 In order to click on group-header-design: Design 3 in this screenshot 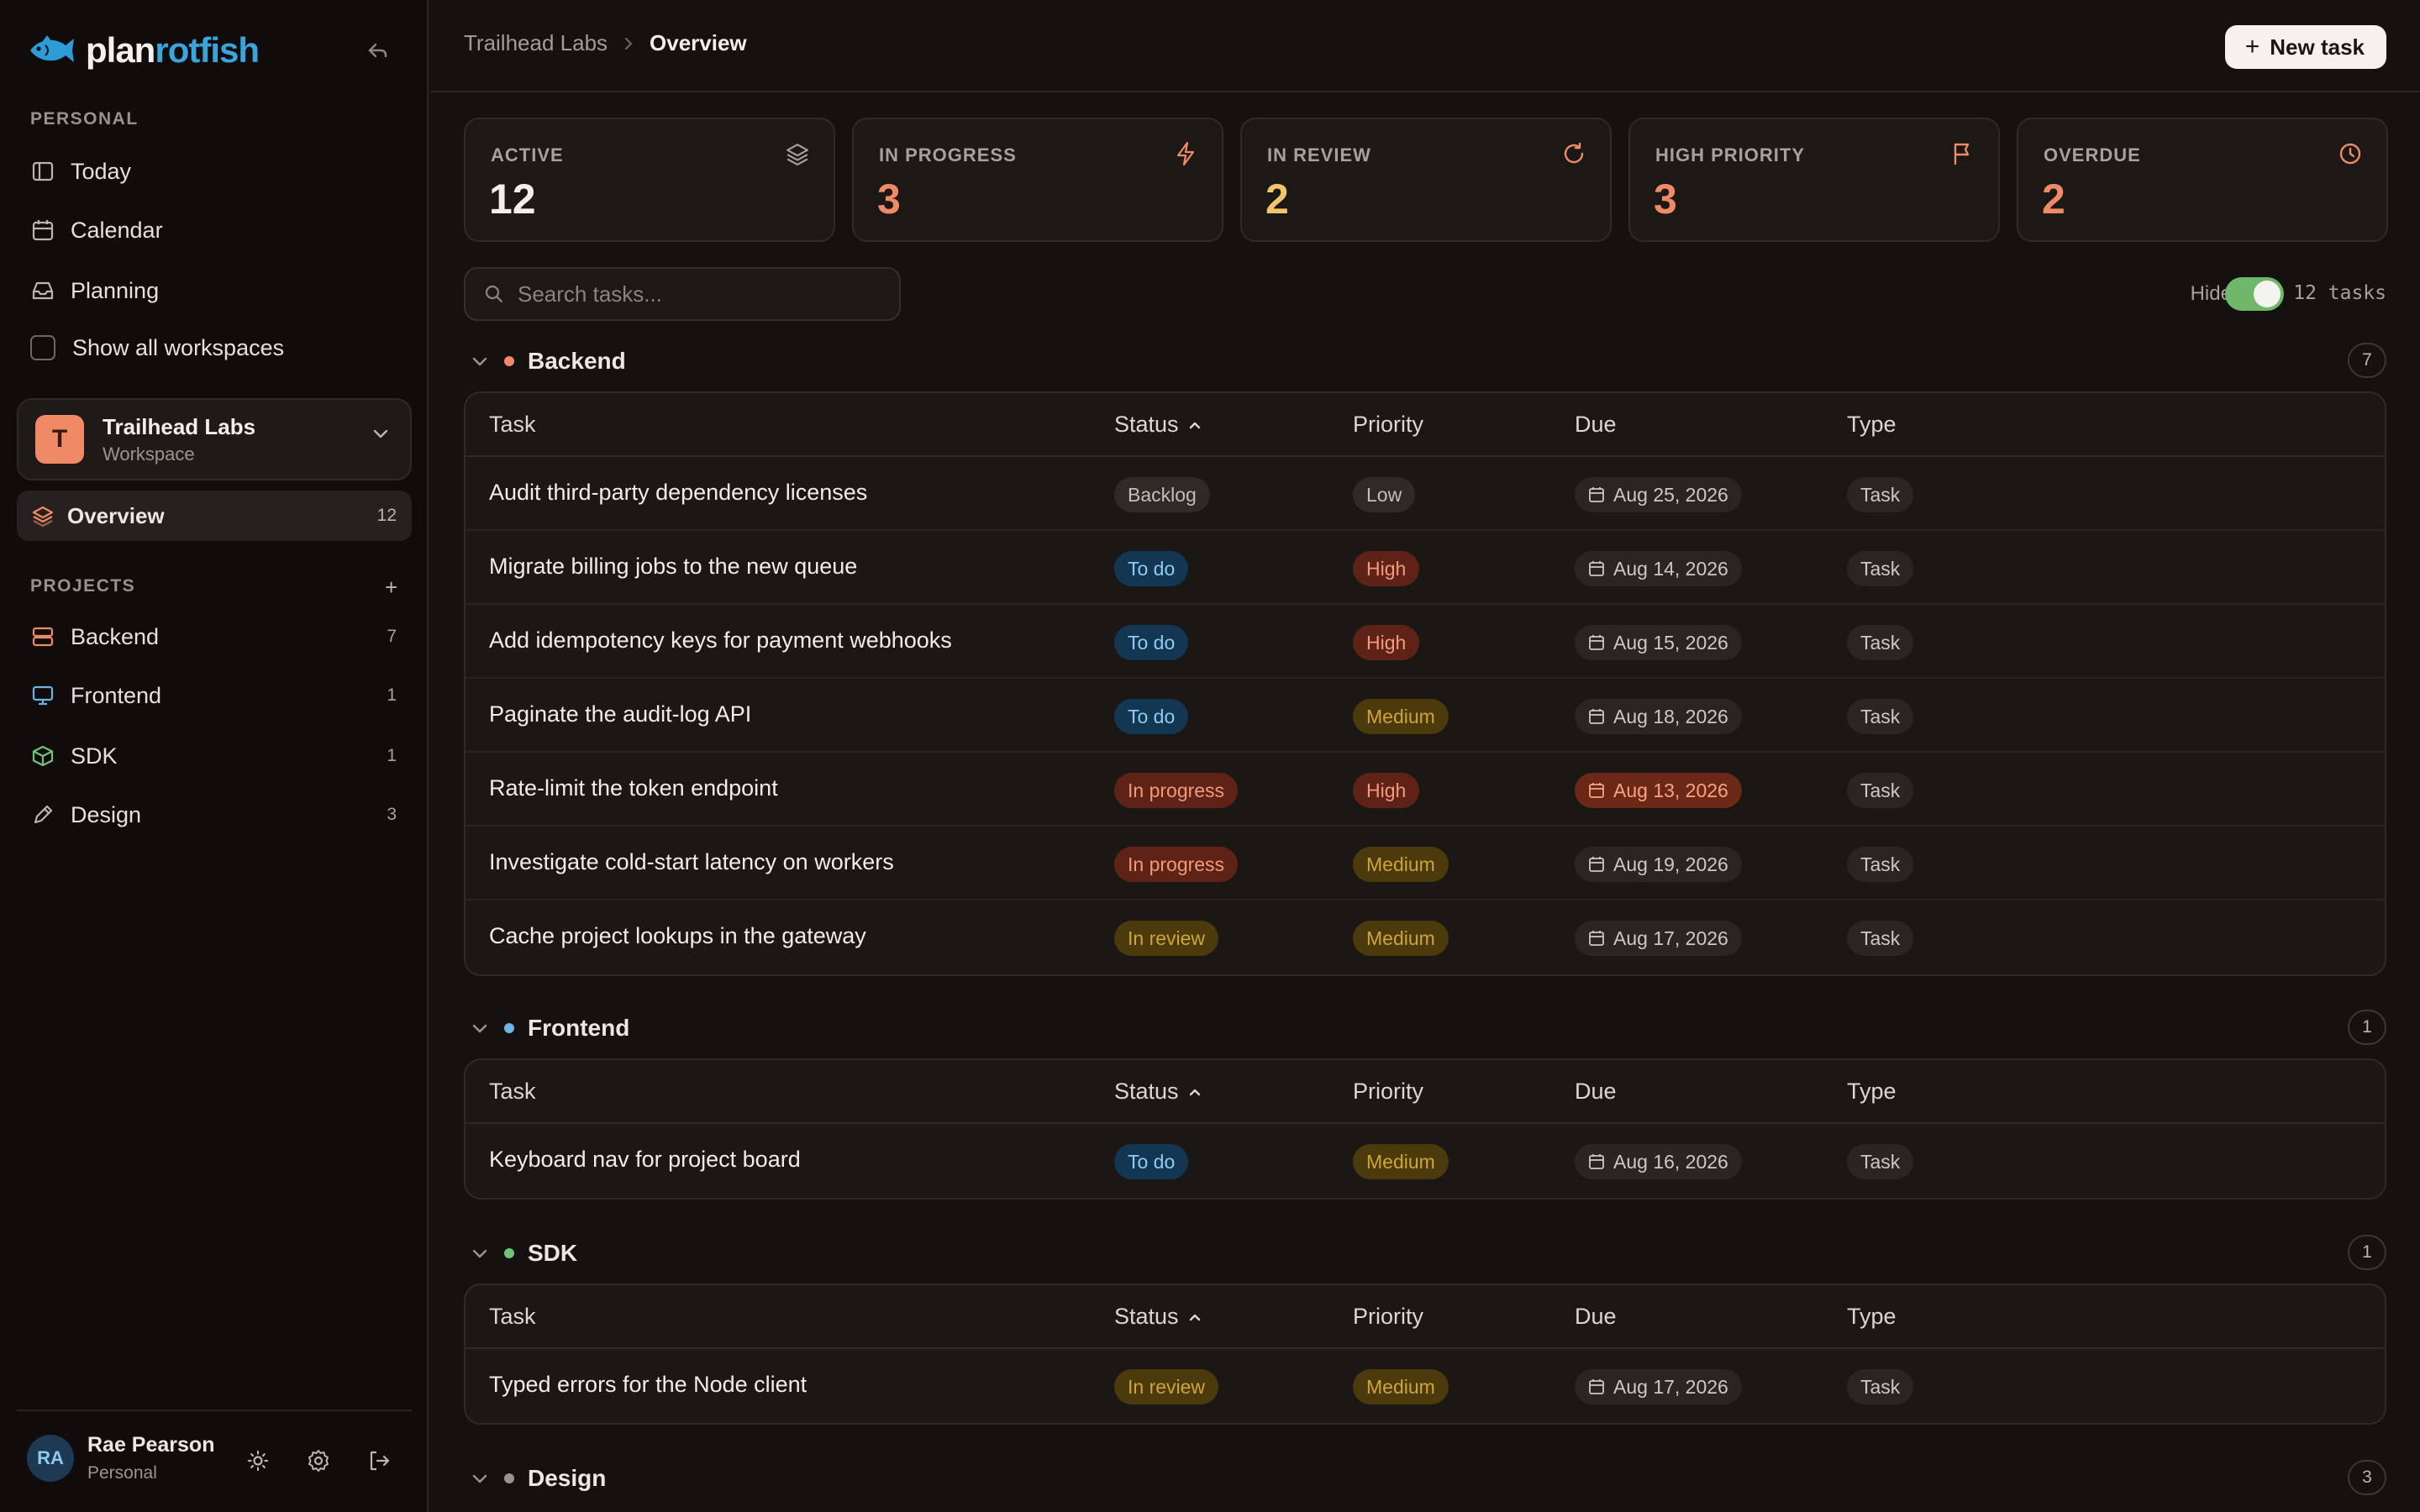, I will do `click(1425, 1478)`.